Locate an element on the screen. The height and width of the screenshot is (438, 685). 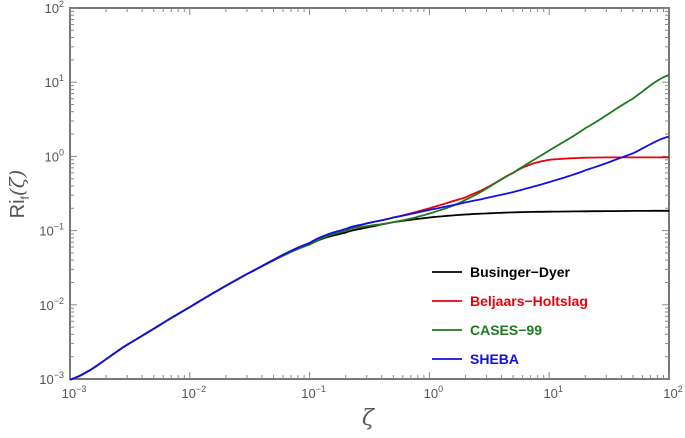
legend-label: CASES−99 is located at coordinates (506, 330).